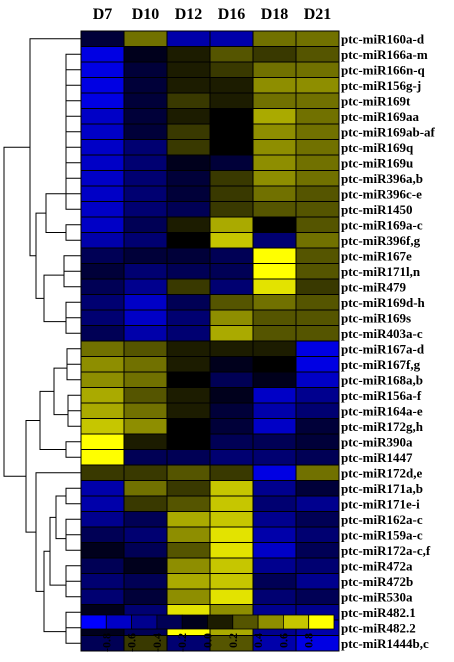 The width and height of the screenshot is (454, 662). What do you see at coordinates (318, 14) in the screenshot?
I see `column-label: D21` at bounding box center [318, 14].